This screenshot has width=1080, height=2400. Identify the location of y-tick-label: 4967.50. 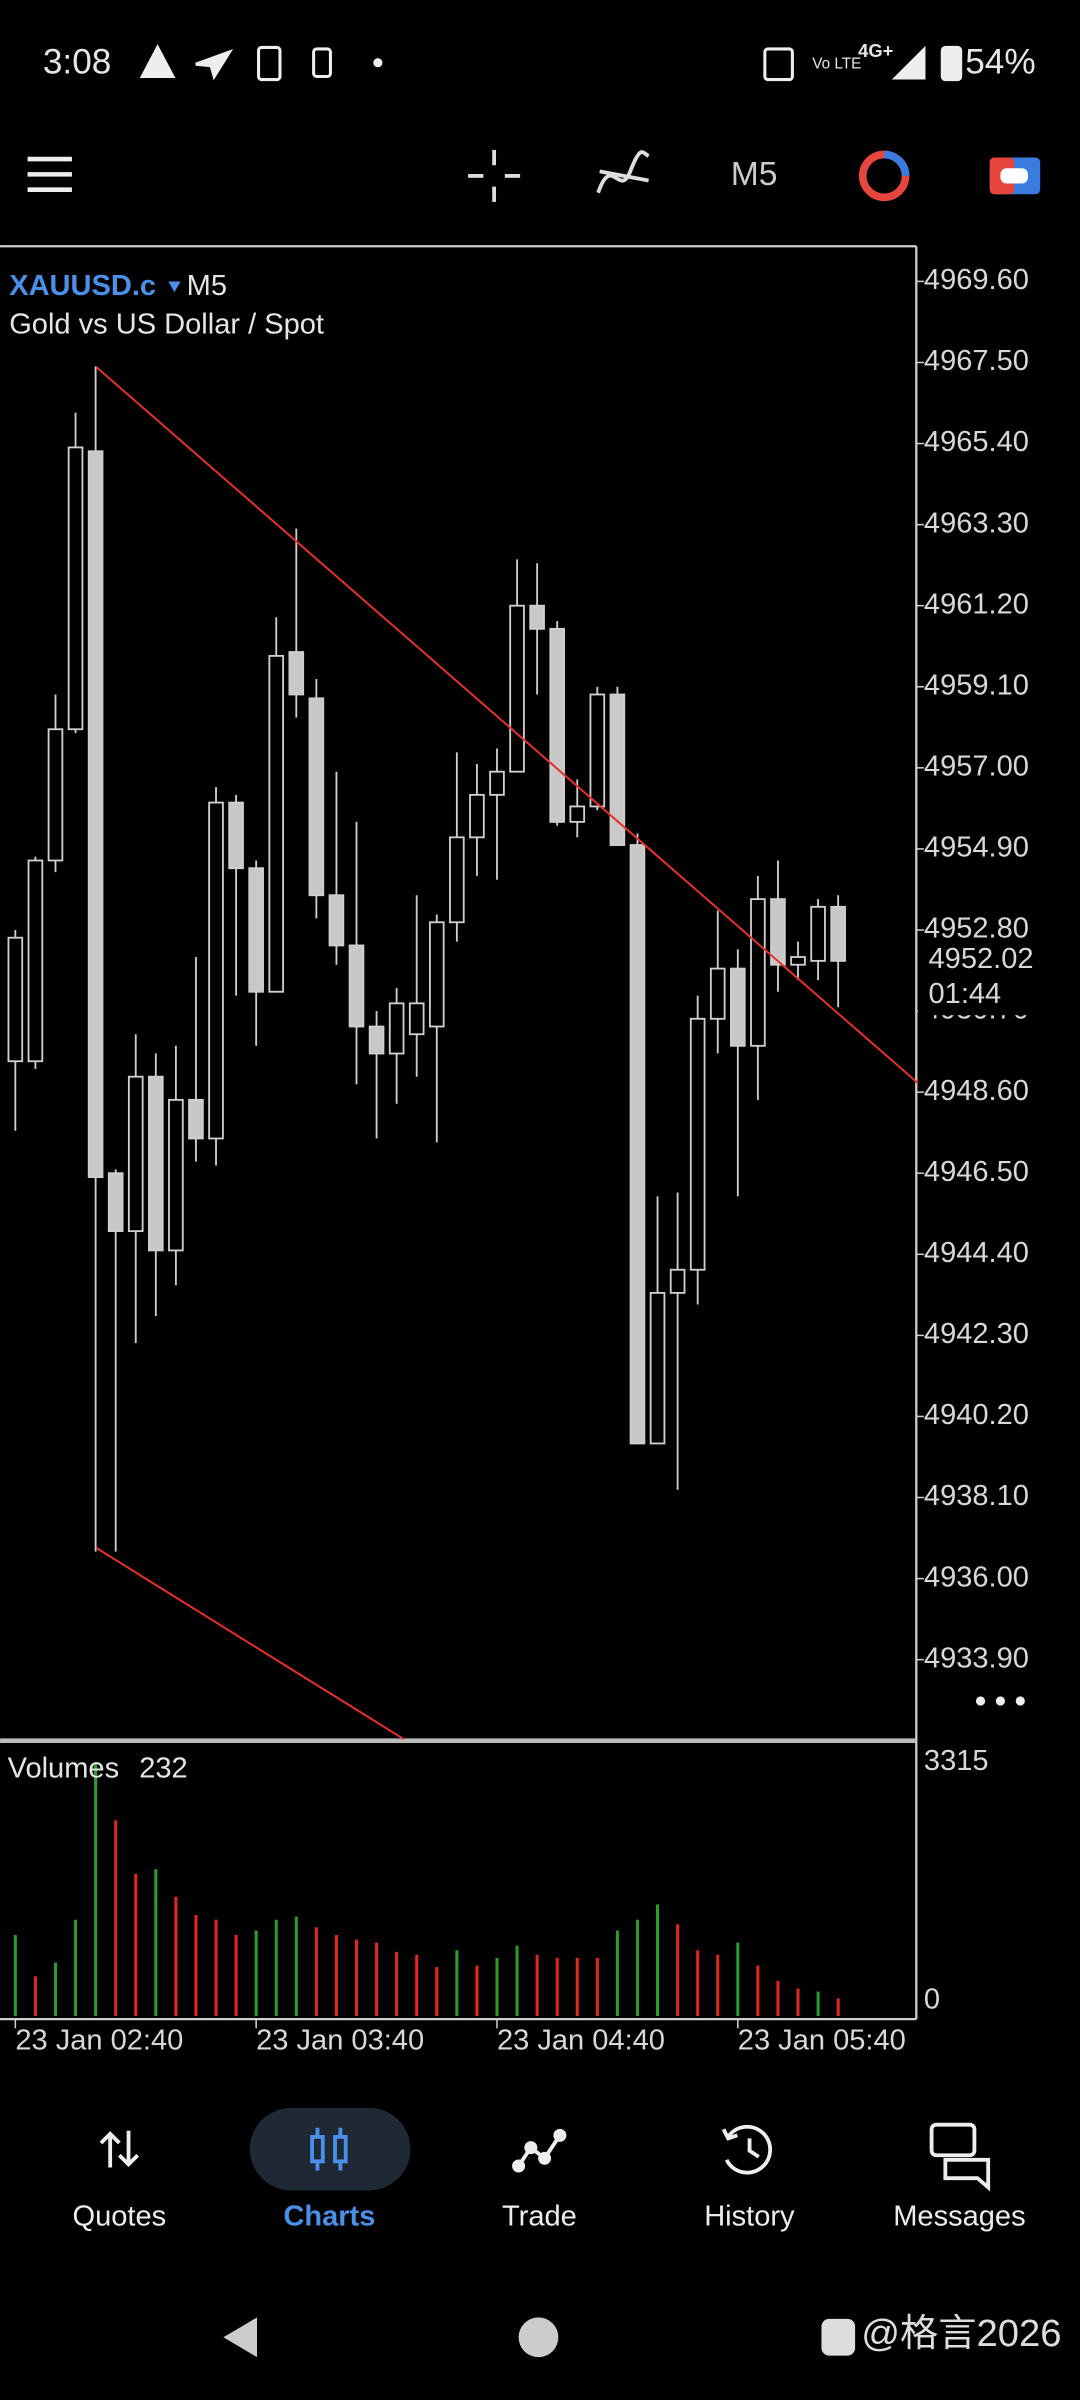
(976, 361).